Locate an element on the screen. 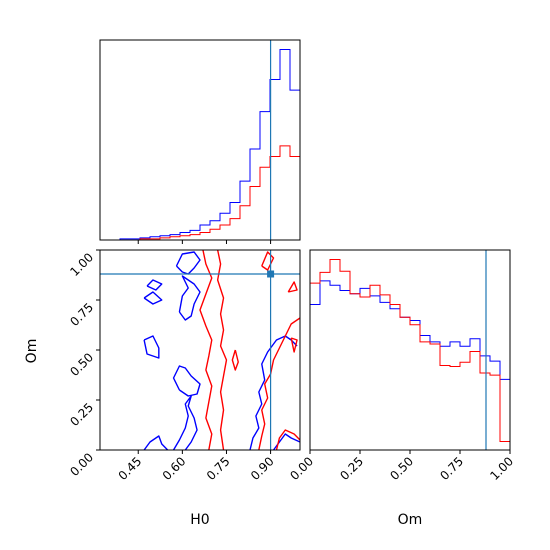  h0-histogram-frame is located at coordinates (200, 140).